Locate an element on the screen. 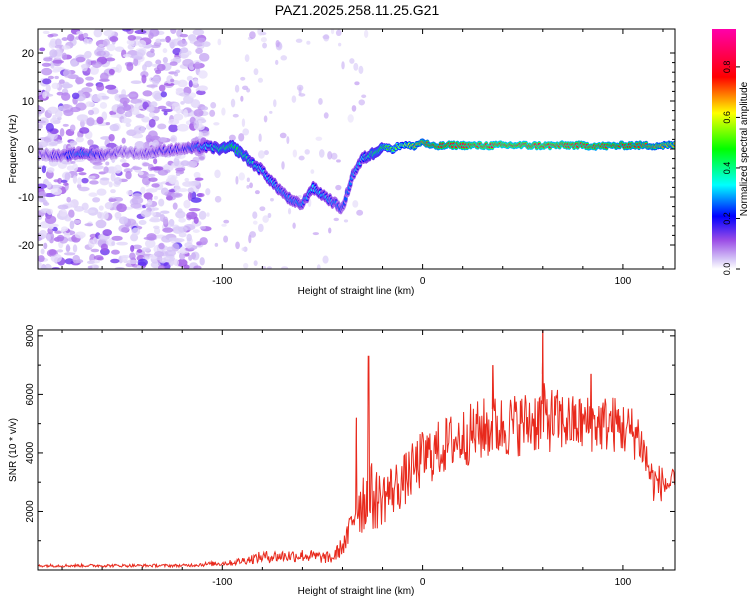 Image resolution: width=750 pixels, height=600 pixels. y-tick-label: 2000 is located at coordinates (30, 511).